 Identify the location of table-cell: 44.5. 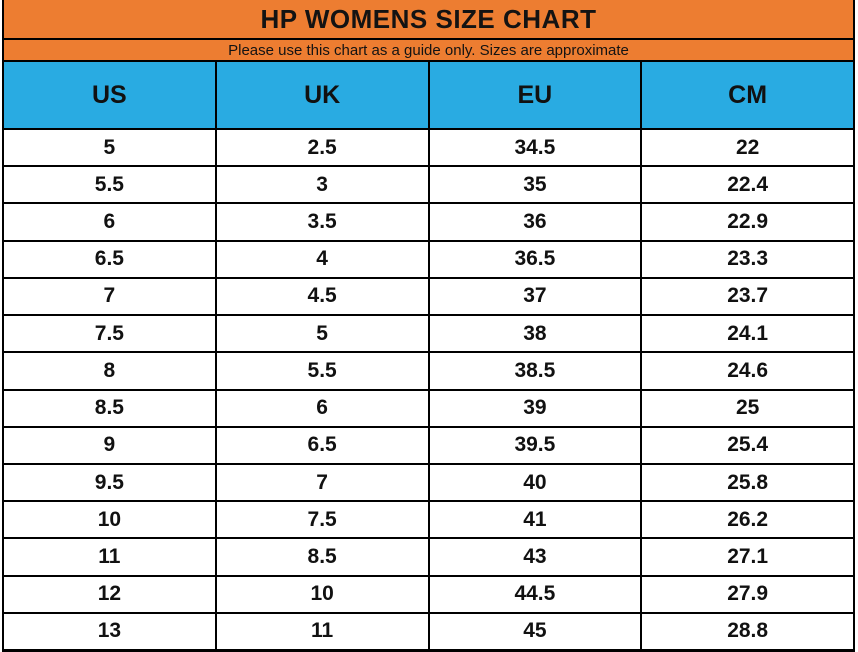
(536, 594).